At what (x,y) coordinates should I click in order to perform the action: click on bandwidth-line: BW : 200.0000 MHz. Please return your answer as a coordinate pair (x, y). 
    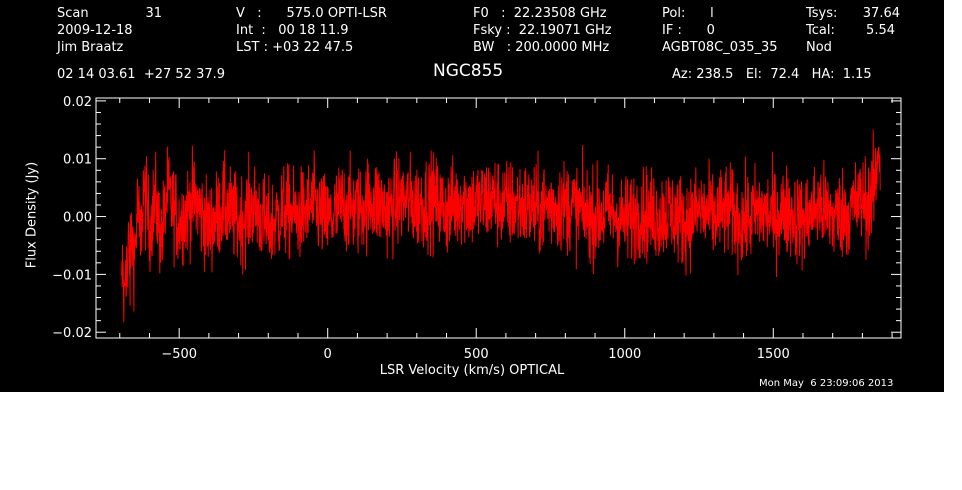
    Looking at the image, I should click on (541, 47).